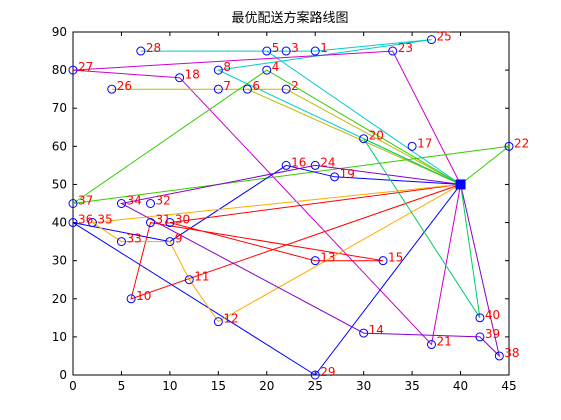  I want to click on point-label: 20, so click(376, 136).